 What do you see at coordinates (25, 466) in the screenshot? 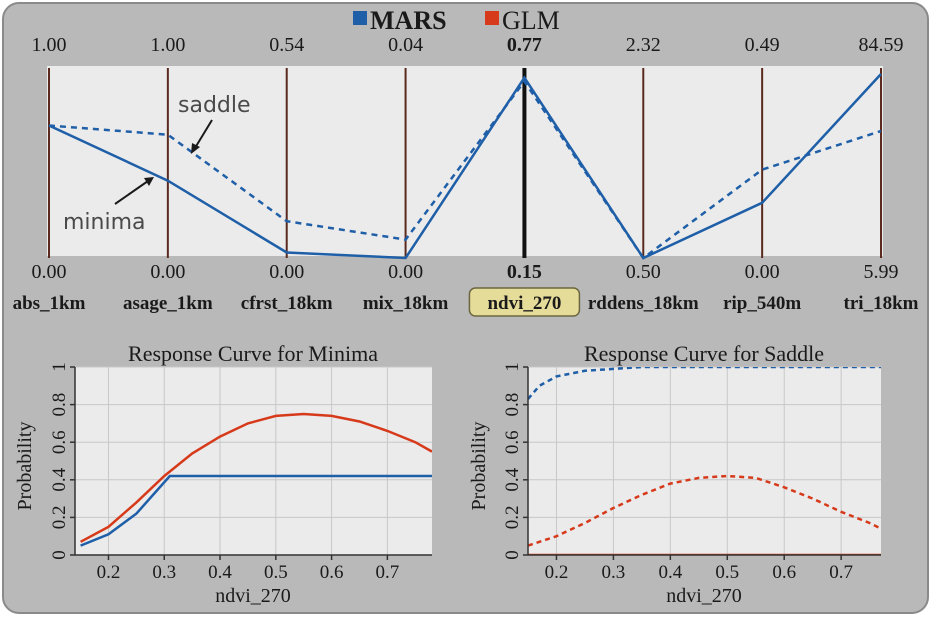
I see `minima-ylabel: Probability` at bounding box center [25, 466].